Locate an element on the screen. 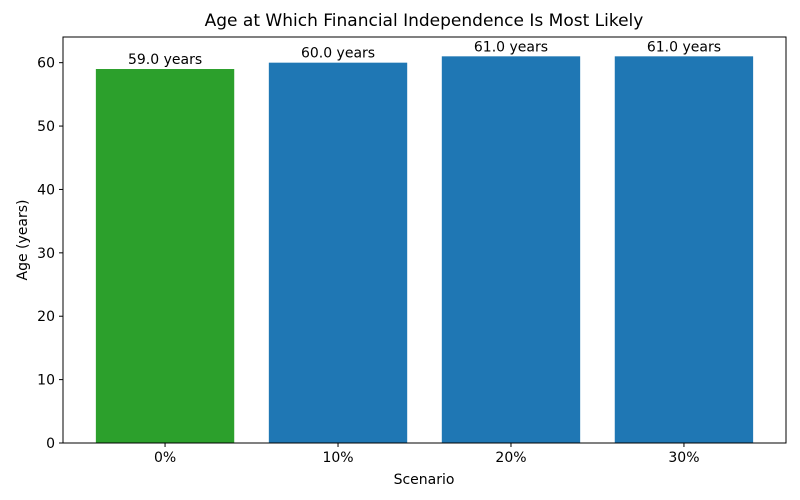 This screenshot has height=500, width=800. y-axis-label: Age (years) is located at coordinates (23, 240).